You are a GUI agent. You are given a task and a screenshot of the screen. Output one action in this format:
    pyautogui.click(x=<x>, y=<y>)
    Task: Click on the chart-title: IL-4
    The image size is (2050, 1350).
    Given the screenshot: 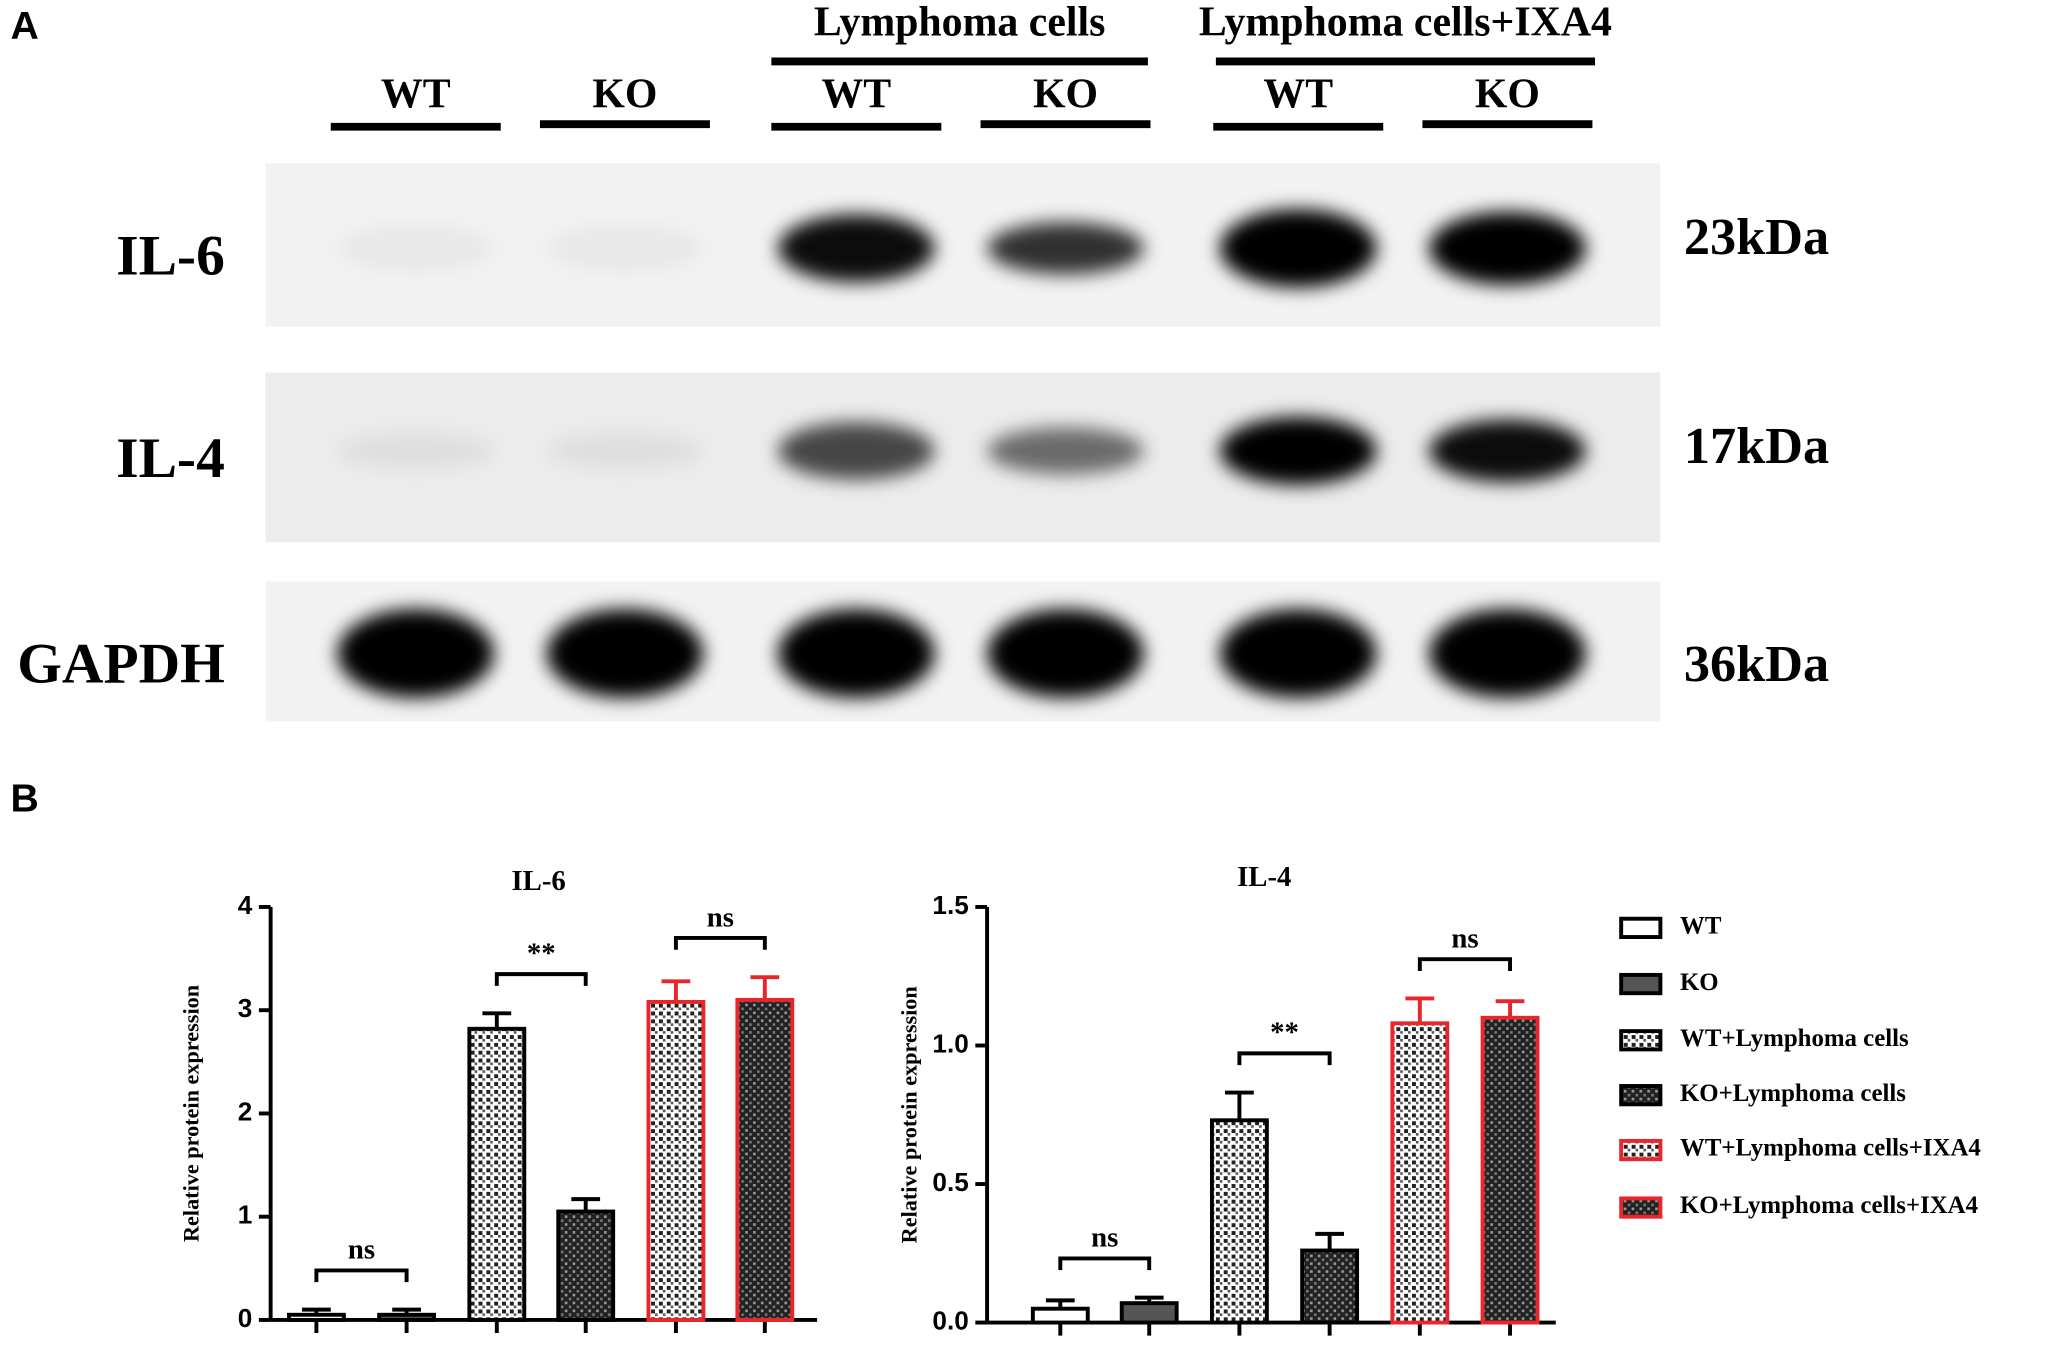 What is the action you would take?
    pyautogui.click(x=1264, y=877)
    